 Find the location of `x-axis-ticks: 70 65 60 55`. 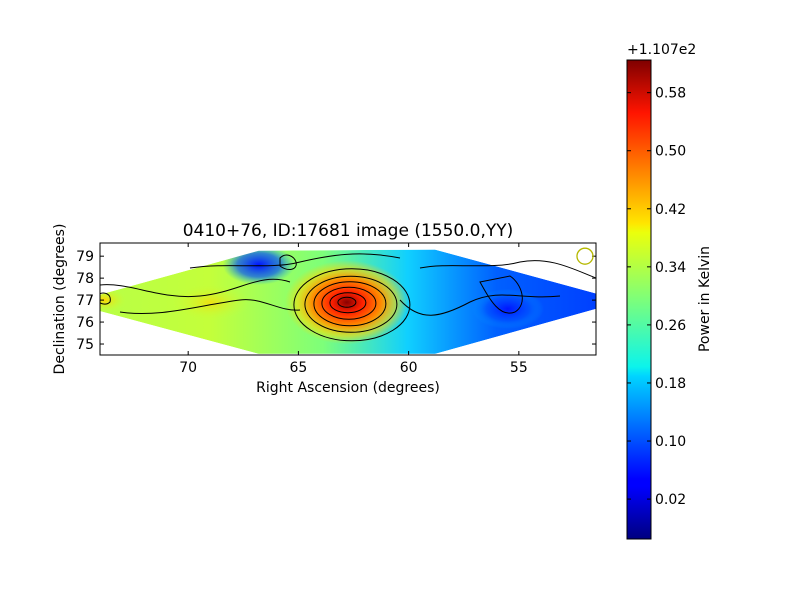

x-axis-ticks: 70 65 60 55 is located at coordinates (353, 309).